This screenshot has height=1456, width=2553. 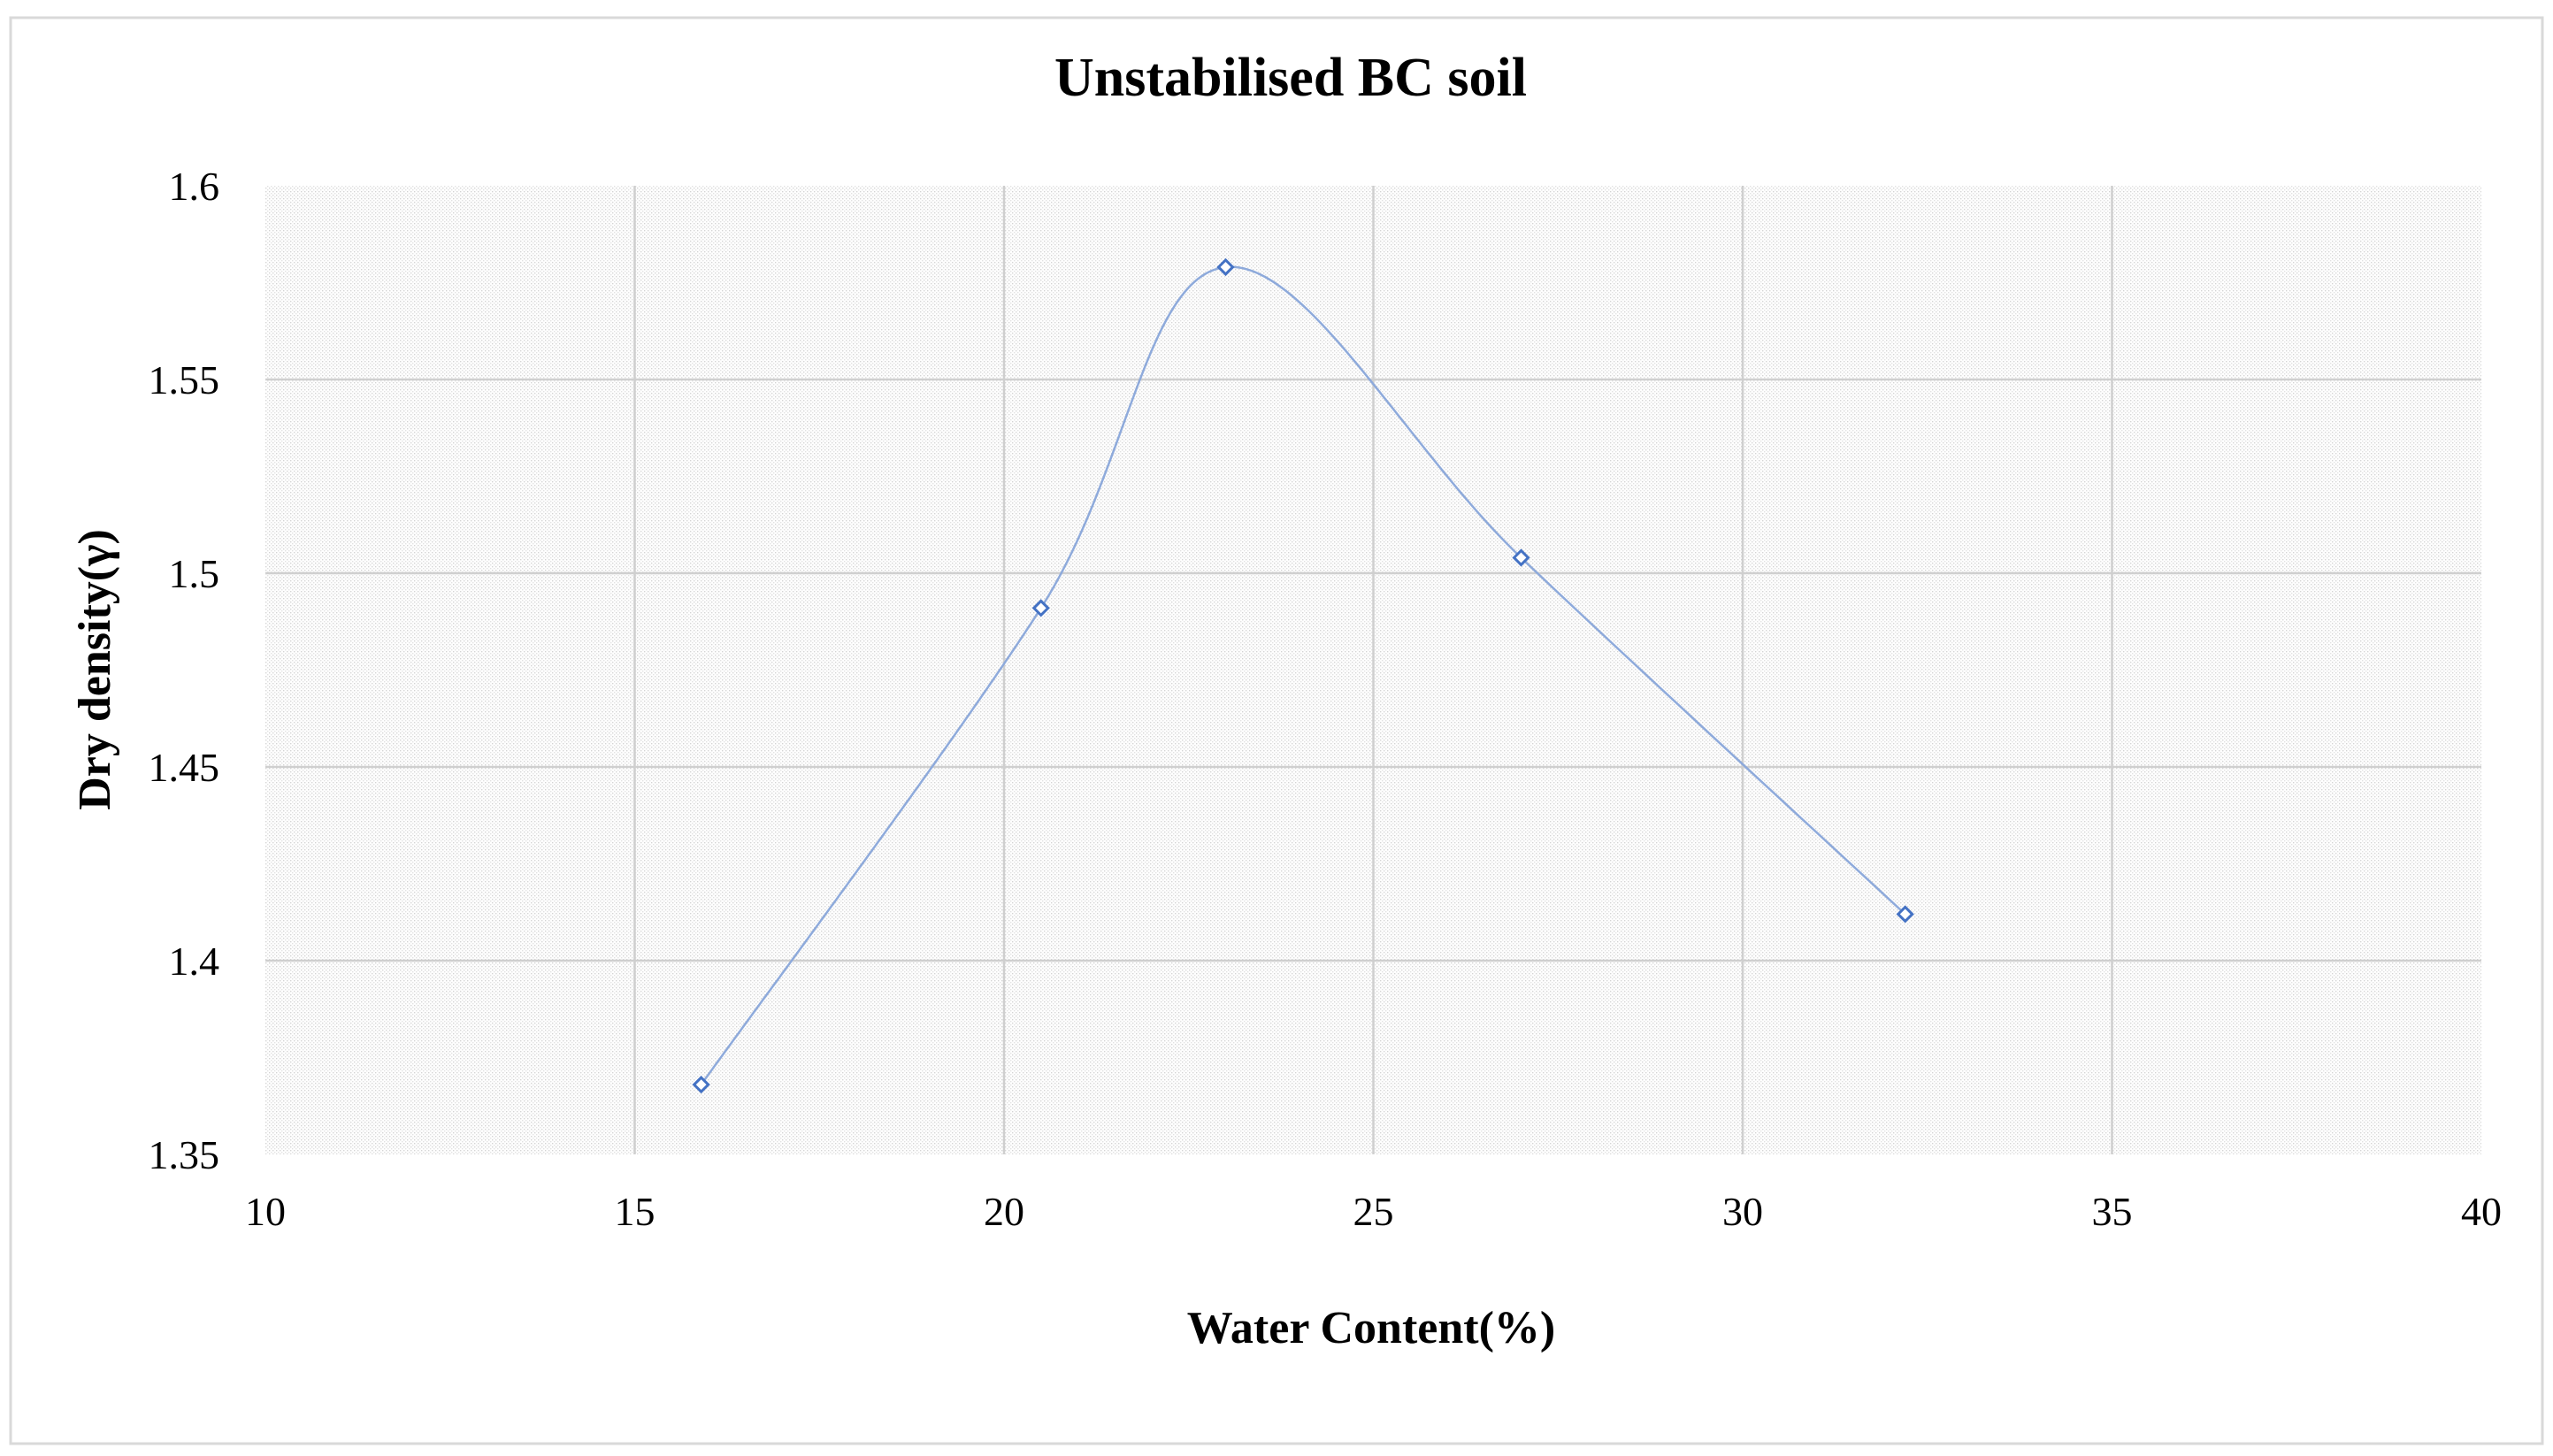 What do you see at coordinates (1742, 1211) in the screenshot?
I see `x-tick-label: 30` at bounding box center [1742, 1211].